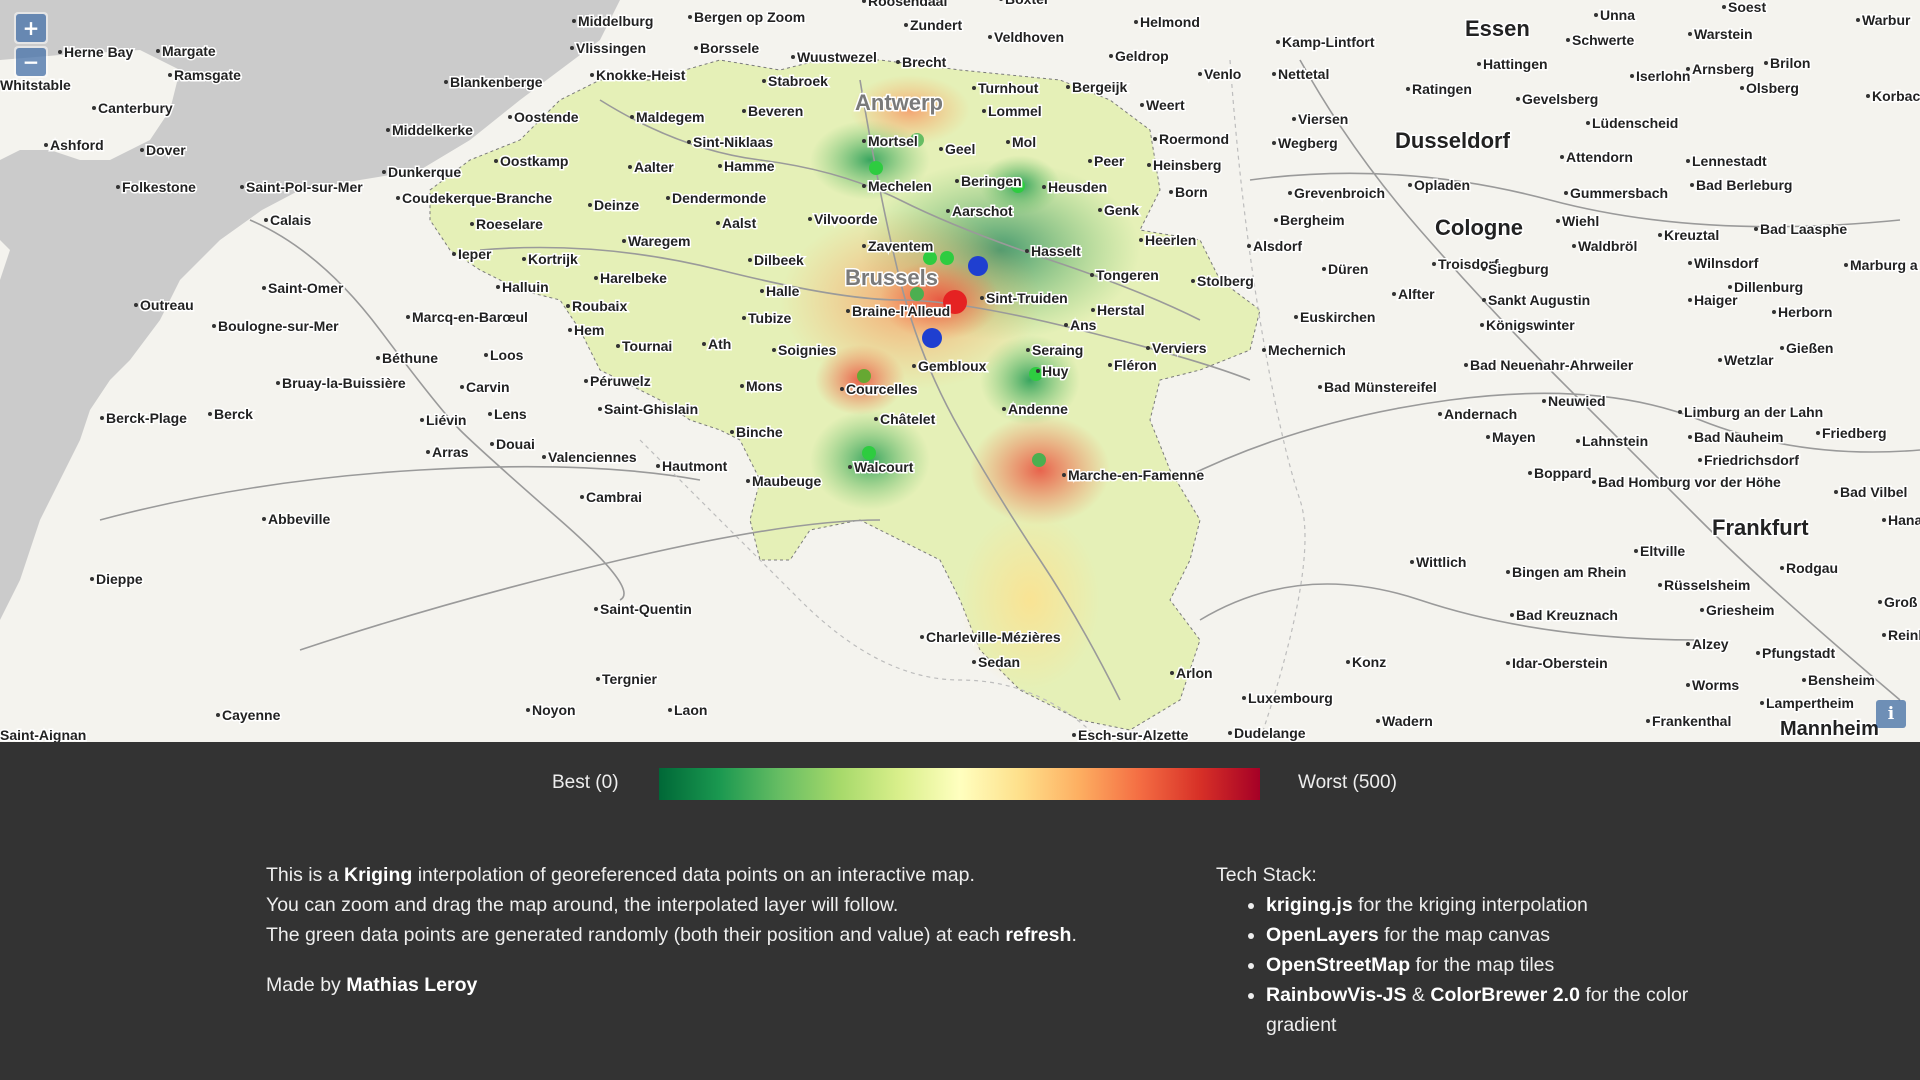 The image size is (1920, 1080). What do you see at coordinates (651, 409) in the screenshot?
I see `city-label: Saint-Ghislain` at bounding box center [651, 409].